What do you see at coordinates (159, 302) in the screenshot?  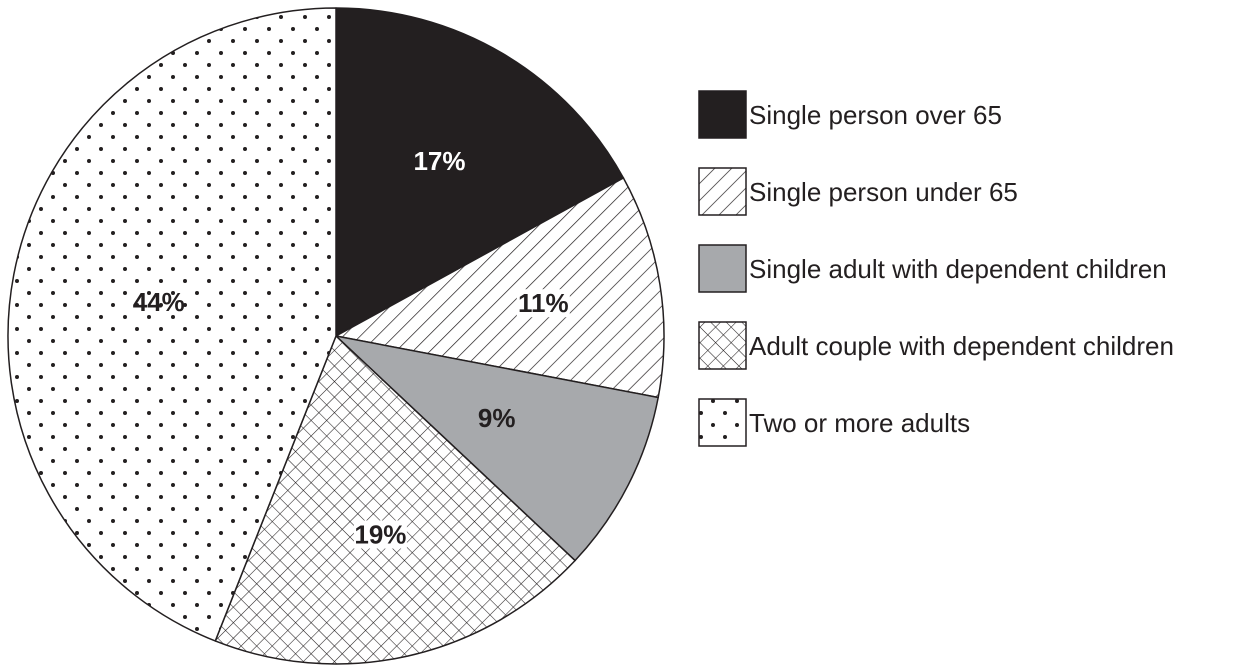 I see `slice-label-5: 44%` at bounding box center [159, 302].